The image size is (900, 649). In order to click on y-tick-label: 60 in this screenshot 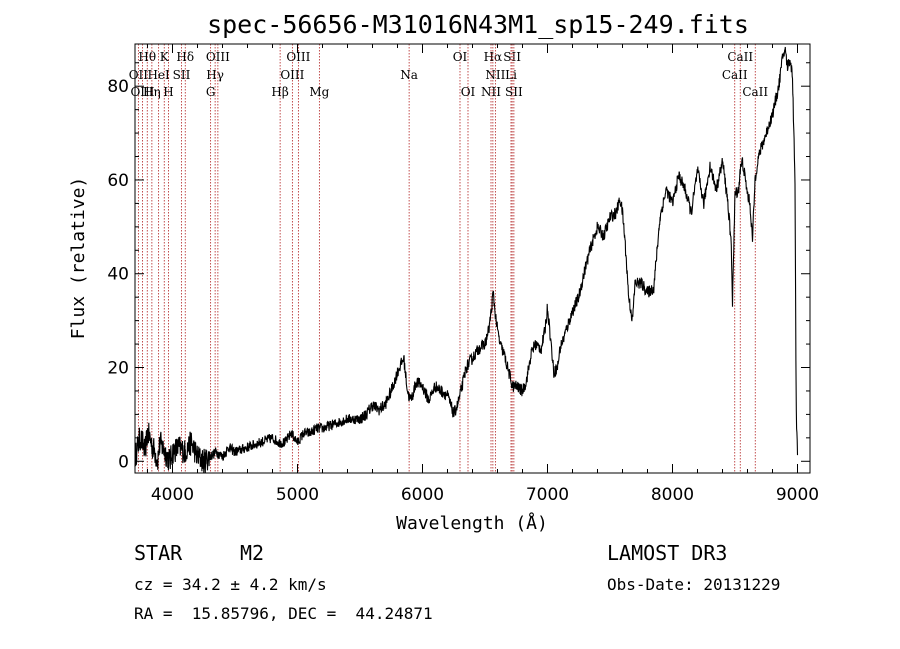, I will do `click(118, 181)`.